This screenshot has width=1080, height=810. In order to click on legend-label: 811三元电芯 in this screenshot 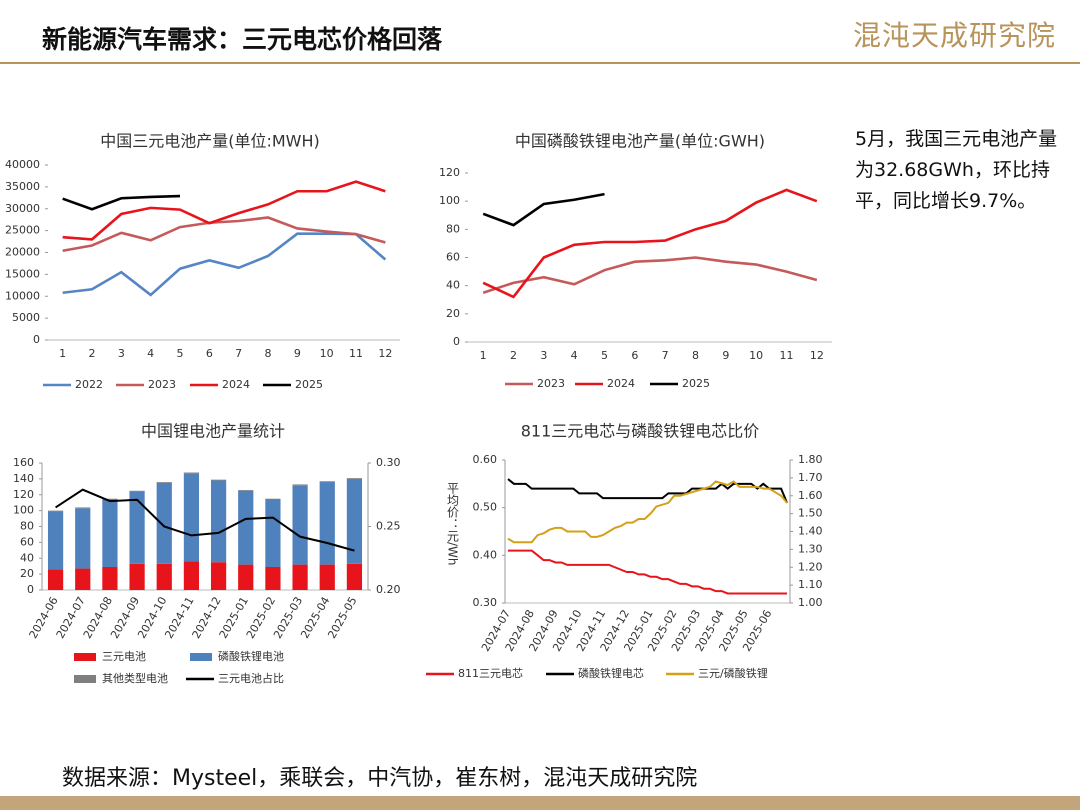, I will do `click(490, 673)`.